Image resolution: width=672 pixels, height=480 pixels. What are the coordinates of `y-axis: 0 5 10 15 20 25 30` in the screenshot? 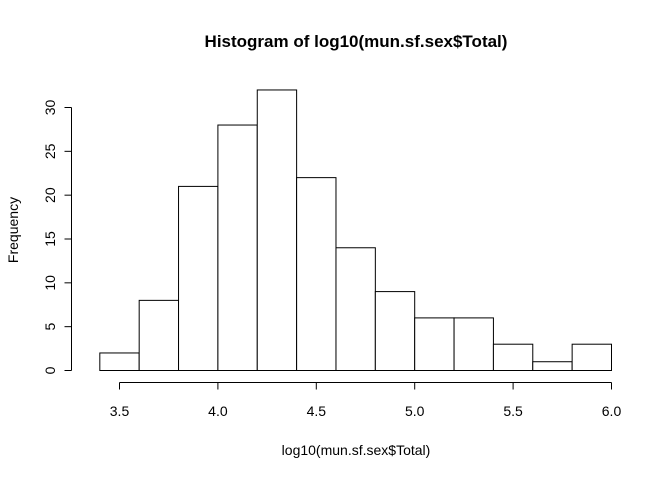 It's located at (57, 237).